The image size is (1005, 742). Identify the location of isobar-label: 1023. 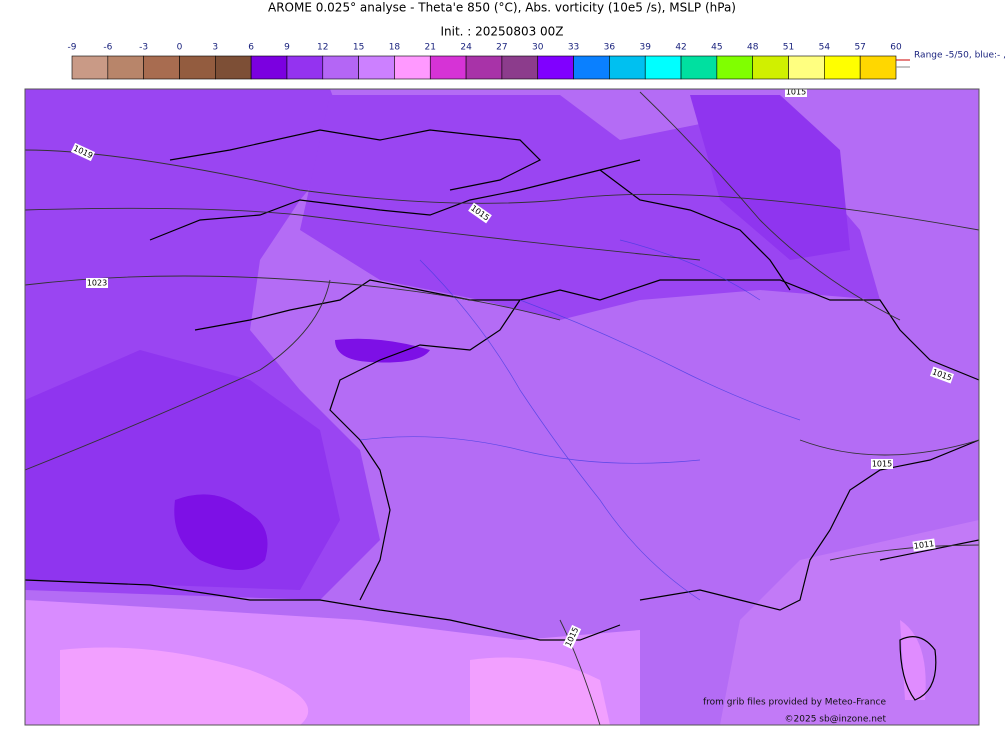
(97, 283).